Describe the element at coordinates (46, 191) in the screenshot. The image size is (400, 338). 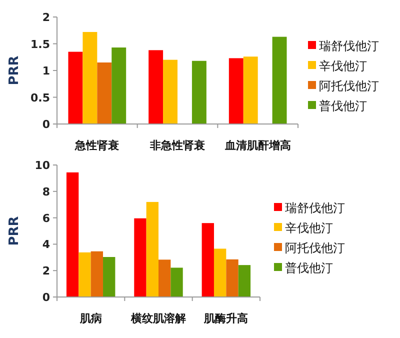
I see `y-tick-label: 8` at that location.